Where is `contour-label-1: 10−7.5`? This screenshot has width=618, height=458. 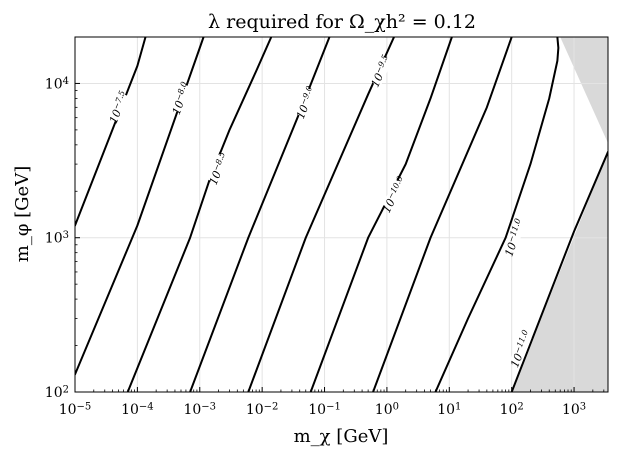 contour-label-1: 10−7.5 is located at coordinates (118, 107).